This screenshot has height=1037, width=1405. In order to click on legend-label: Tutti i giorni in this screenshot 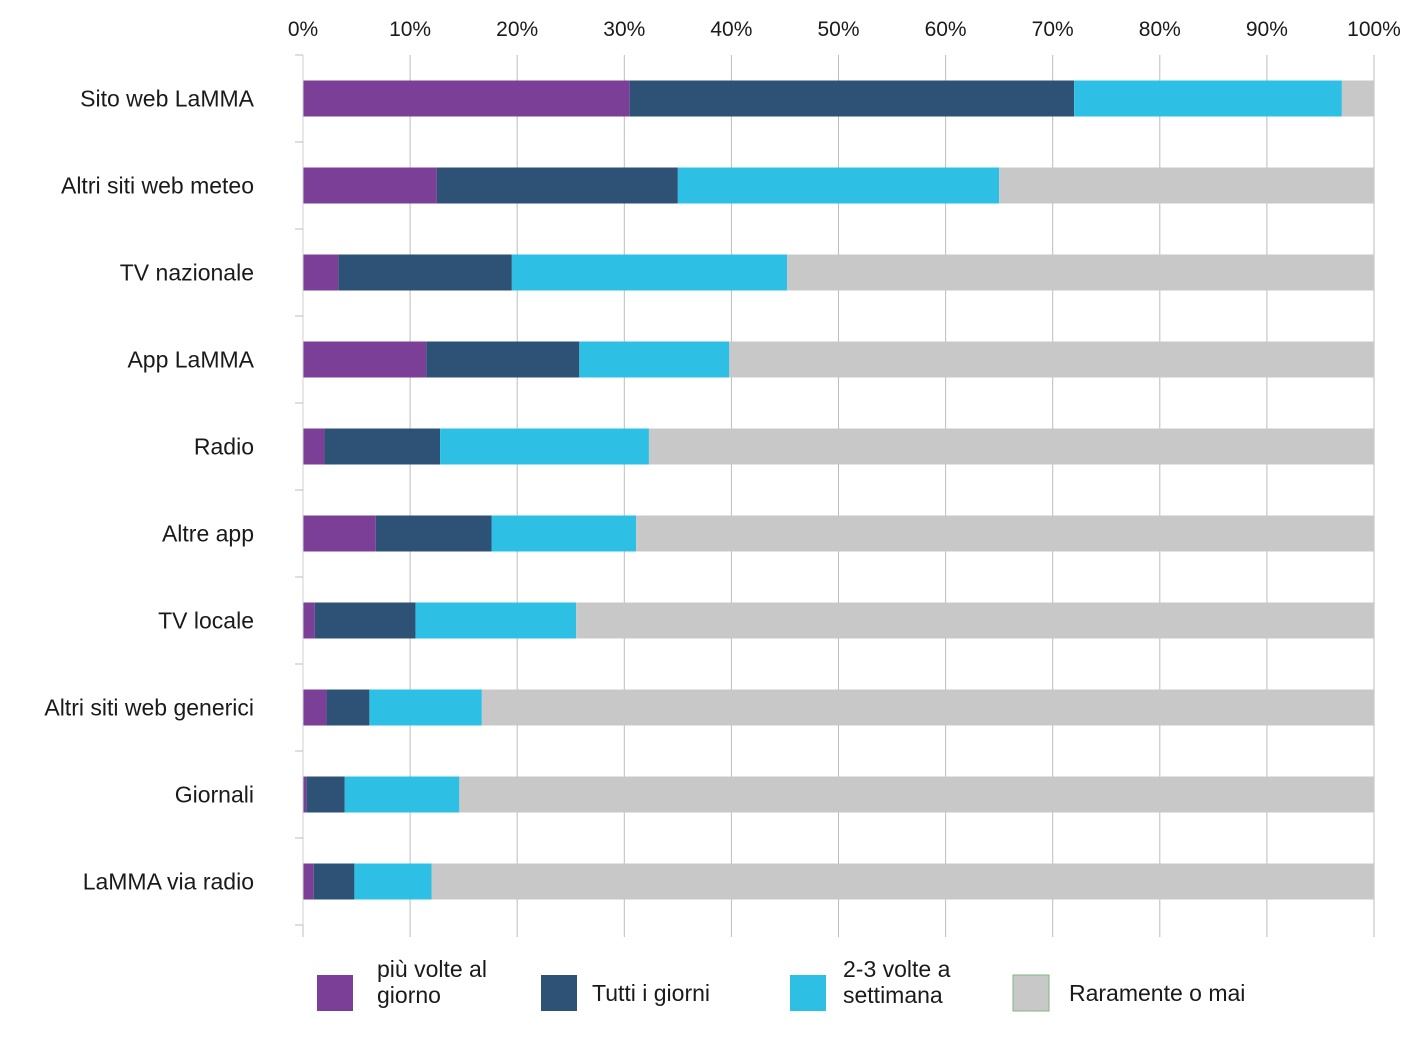, I will do `click(651, 993)`.